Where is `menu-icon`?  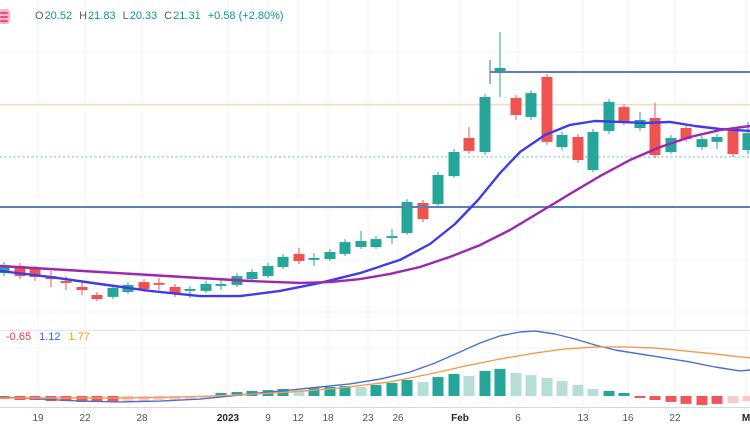
menu-icon is located at coordinates (5, 16).